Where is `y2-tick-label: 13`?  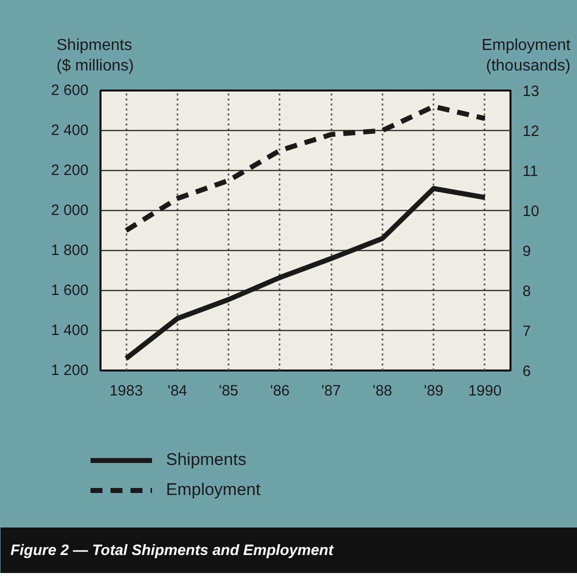
y2-tick-label: 13 is located at coordinates (531, 91).